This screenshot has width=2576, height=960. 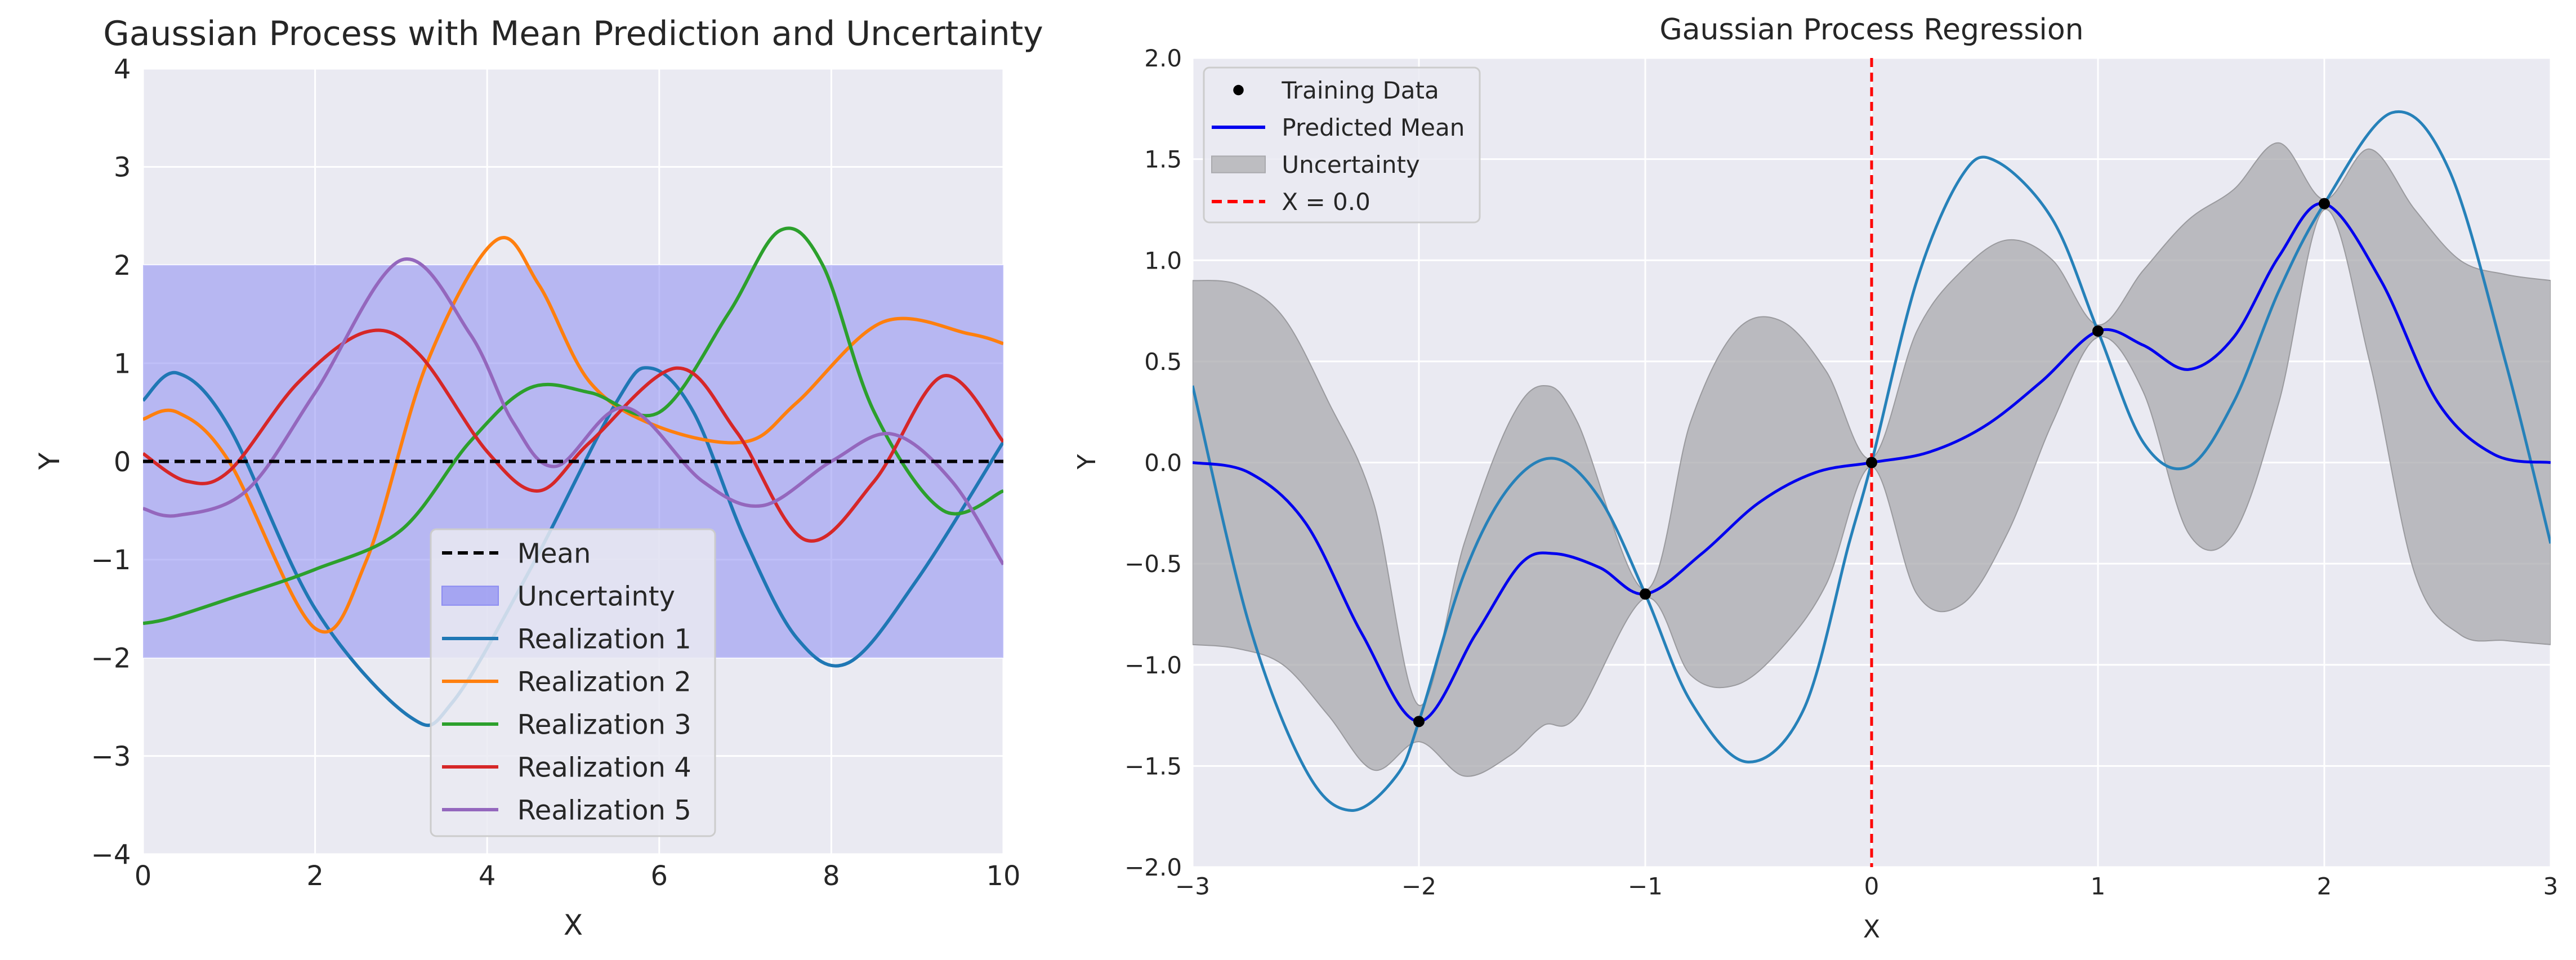 I want to click on y-tick-label-2: −2, so click(x=111, y=659).